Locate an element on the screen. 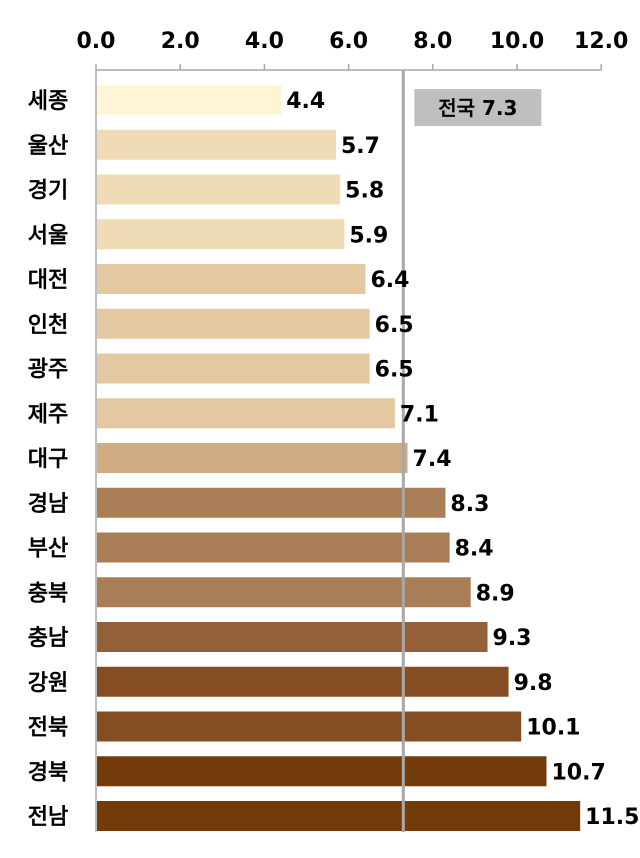 The image size is (640, 858). category-label: 제주 is located at coordinates (48, 414).